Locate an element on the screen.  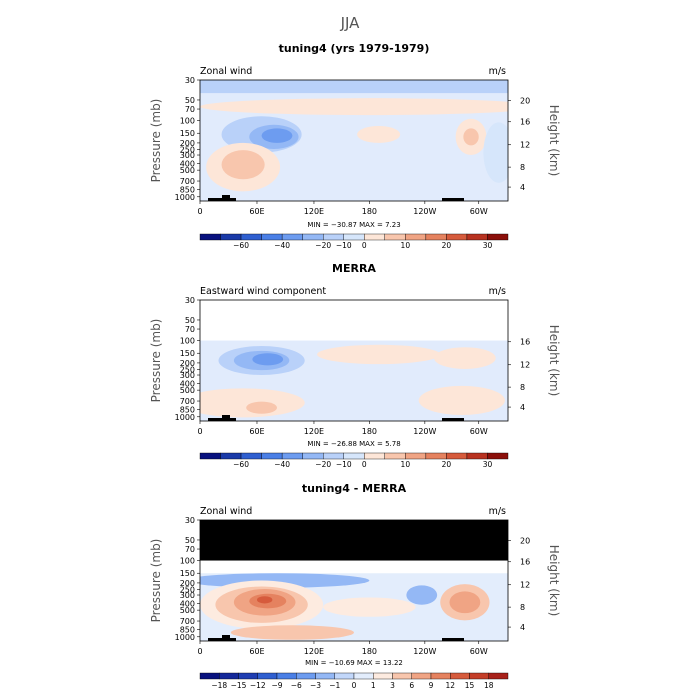
height-tick-label: 8 is located at coordinates (522, 387).